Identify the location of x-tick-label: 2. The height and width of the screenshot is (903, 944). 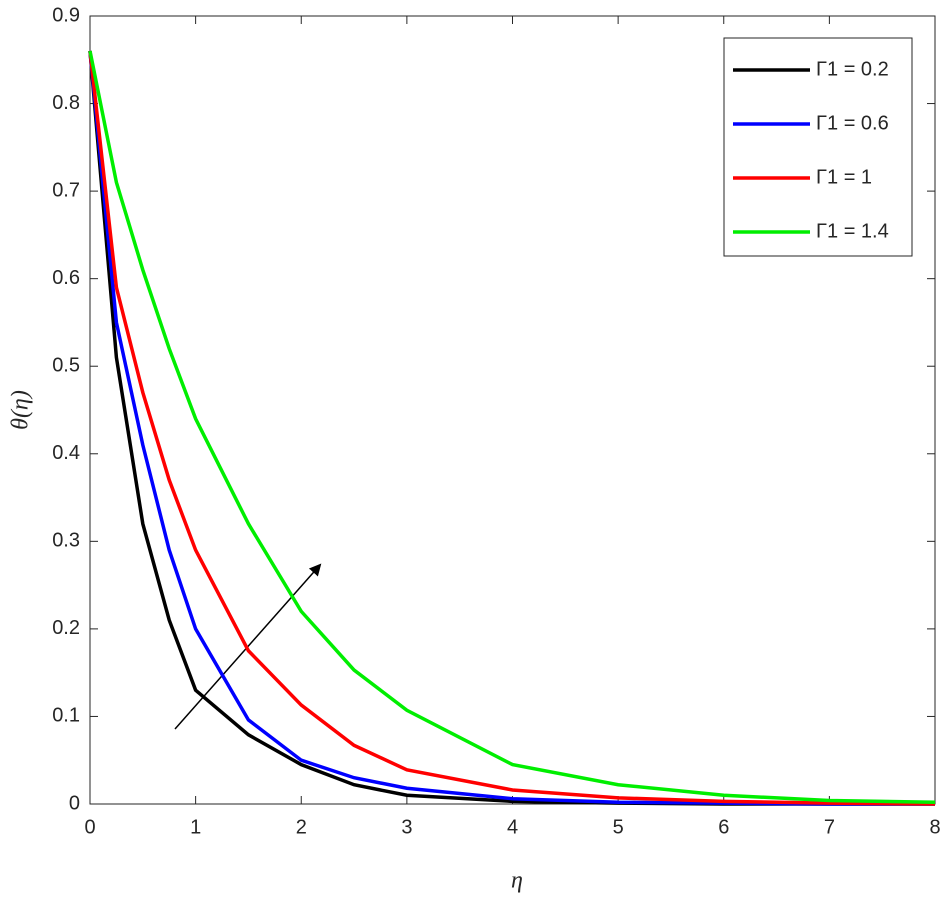
(301, 827).